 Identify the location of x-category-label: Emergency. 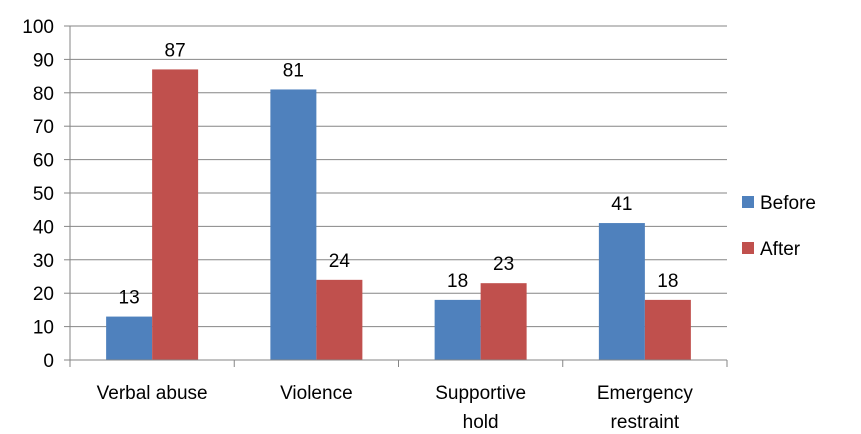
(645, 393).